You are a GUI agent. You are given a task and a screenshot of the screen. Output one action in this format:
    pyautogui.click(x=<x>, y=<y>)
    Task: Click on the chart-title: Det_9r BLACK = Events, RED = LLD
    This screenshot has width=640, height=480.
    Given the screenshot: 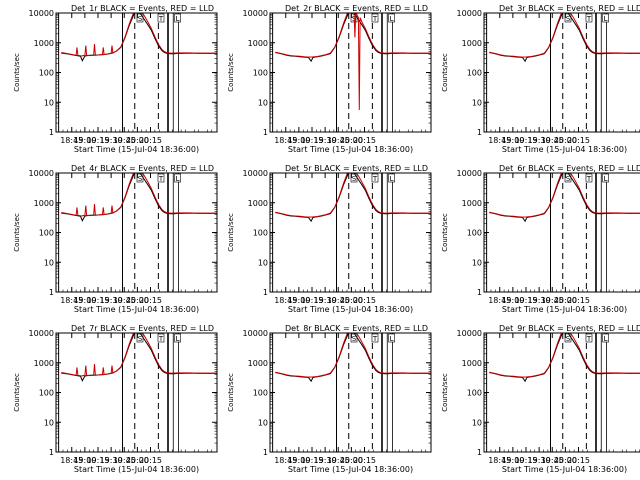 What is the action you would take?
    pyautogui.click(x=569, y=328)
    